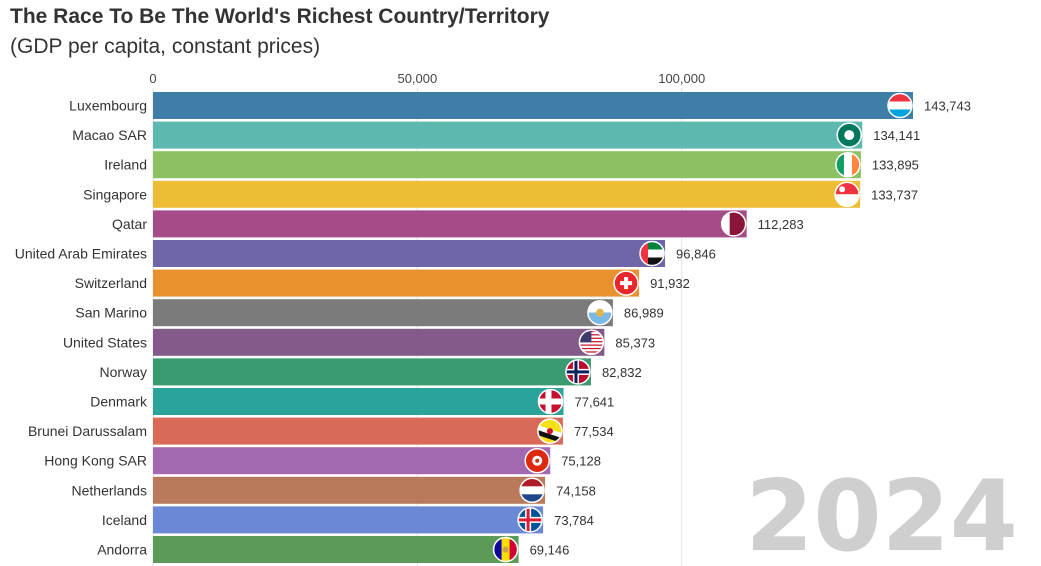 The image size is (1041, 566). Describe the element at coordinates (110, 490) in the screenshot. I see `category-label: Netherlands` at that location.